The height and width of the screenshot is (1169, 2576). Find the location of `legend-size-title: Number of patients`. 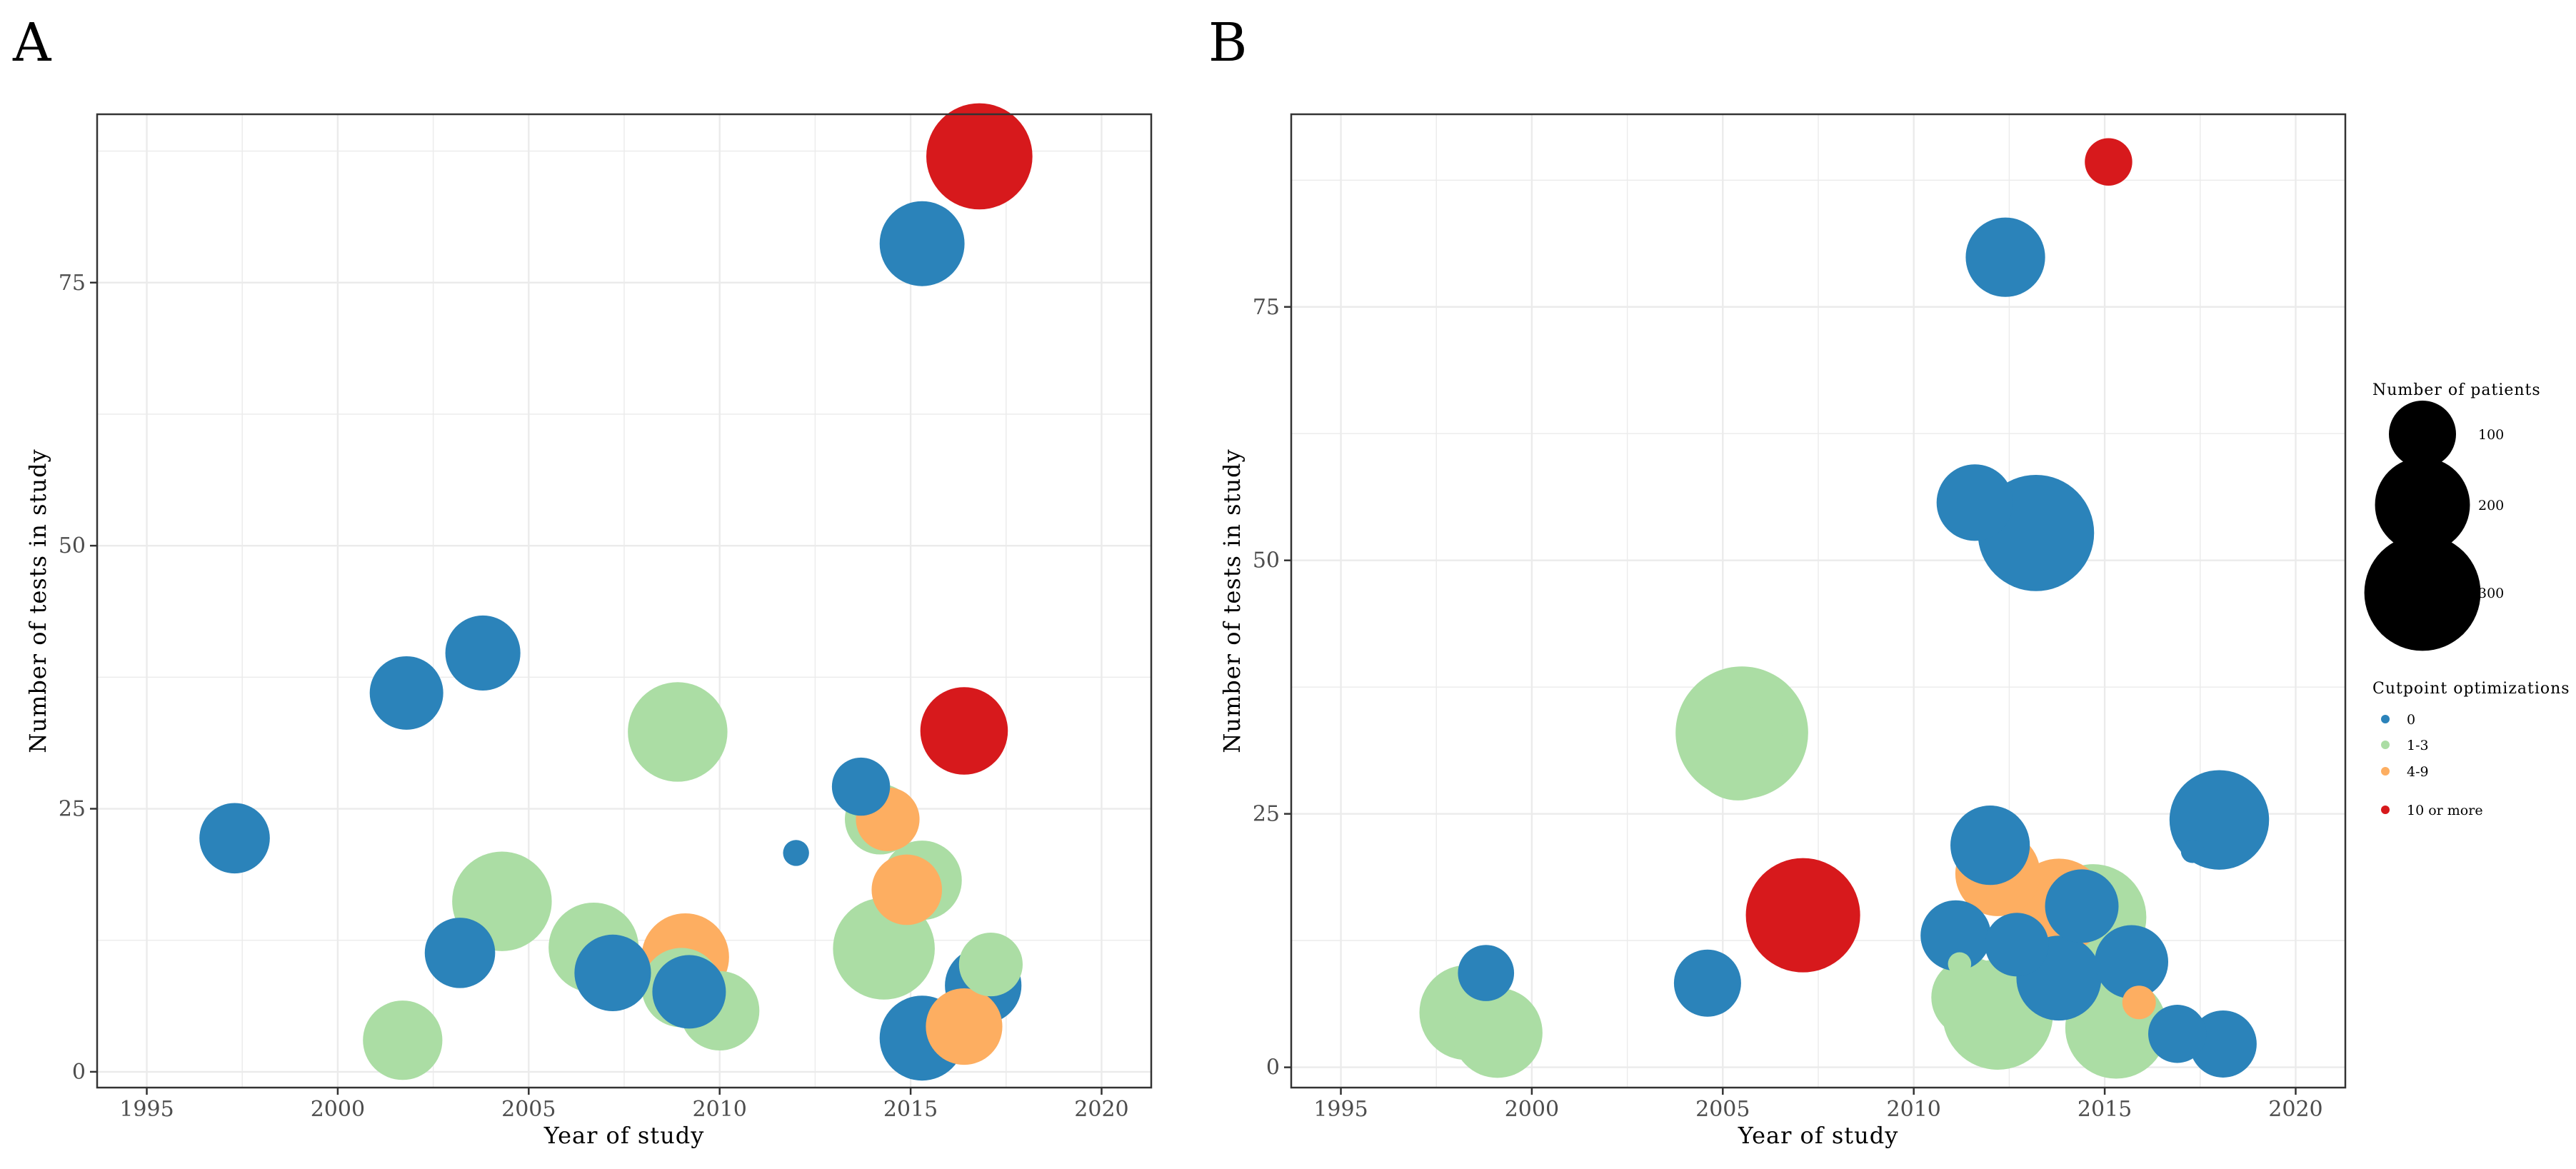

legend-size-title: Number of patients is located at coordinates (2456, 390).